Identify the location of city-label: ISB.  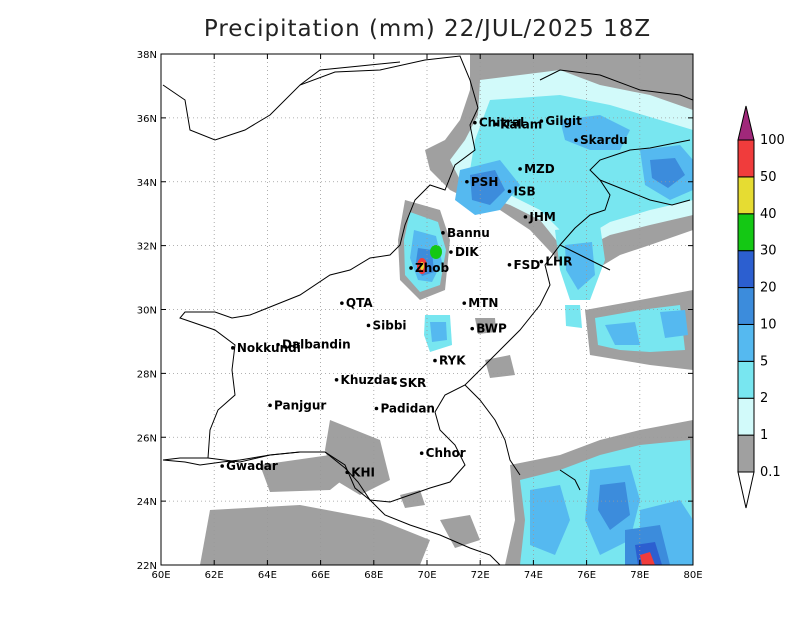
(524, 191).